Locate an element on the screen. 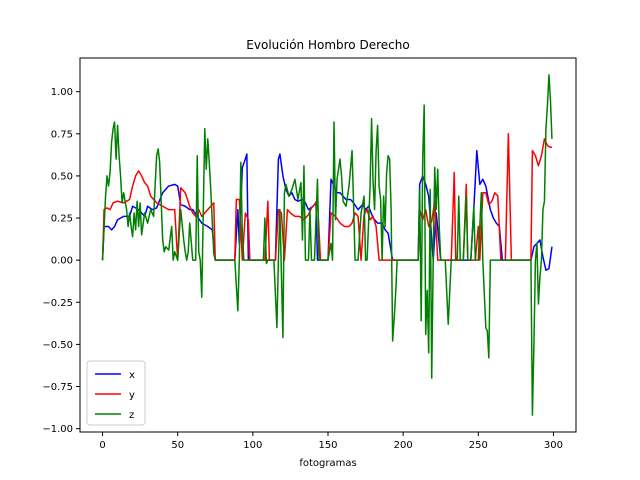 The image size is (640, 480). x-axis-label: fotogramas is located at coordinates (327, 463).